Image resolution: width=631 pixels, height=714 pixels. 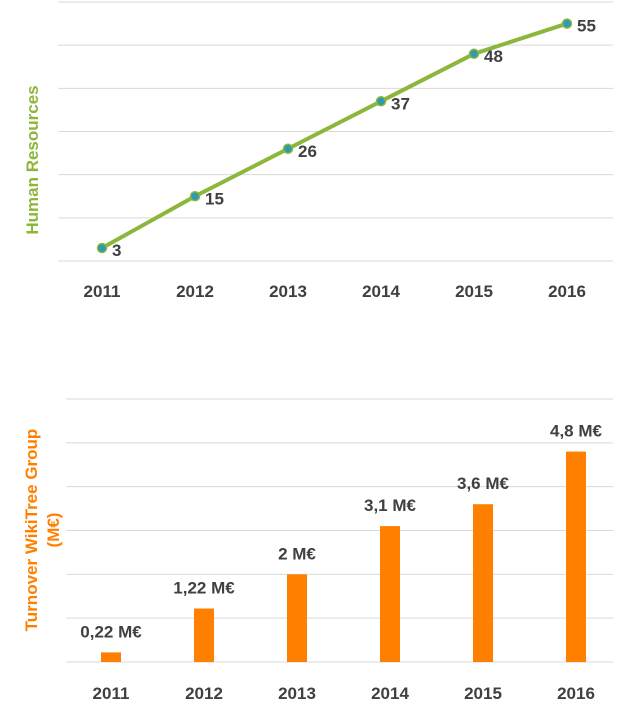 What do you see at coordinates (307, 151) in the screenshot?
I see `data-label: 26` at bounding box center [307, 151].